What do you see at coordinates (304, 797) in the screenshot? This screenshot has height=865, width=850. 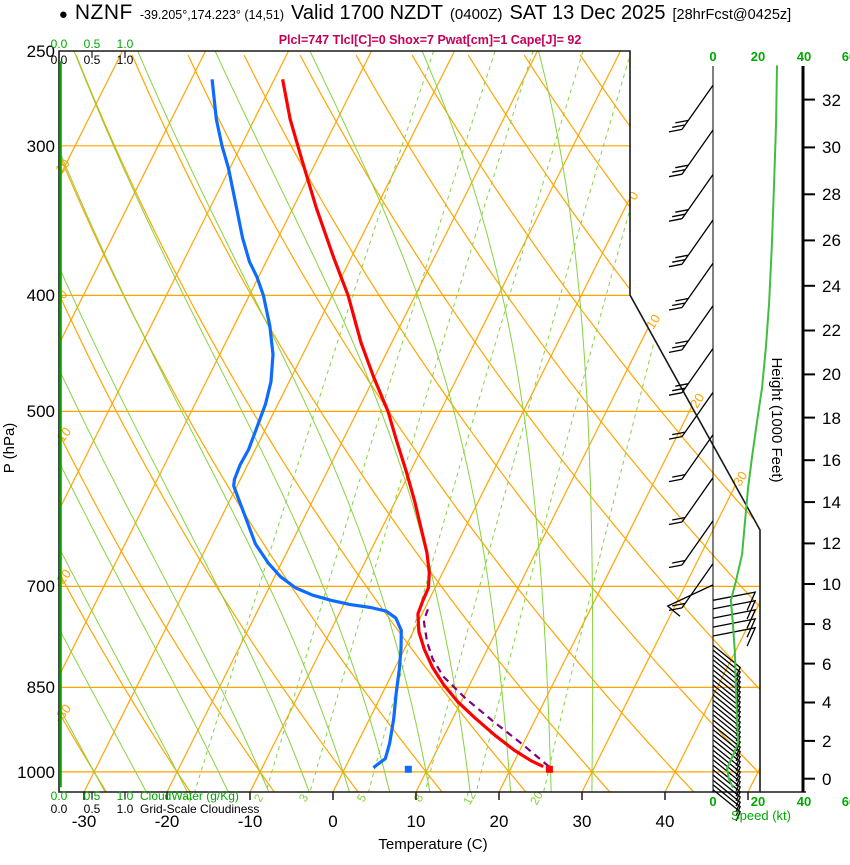 I see `mixing-ratio-label: 3` at bounding box center [304, 797].